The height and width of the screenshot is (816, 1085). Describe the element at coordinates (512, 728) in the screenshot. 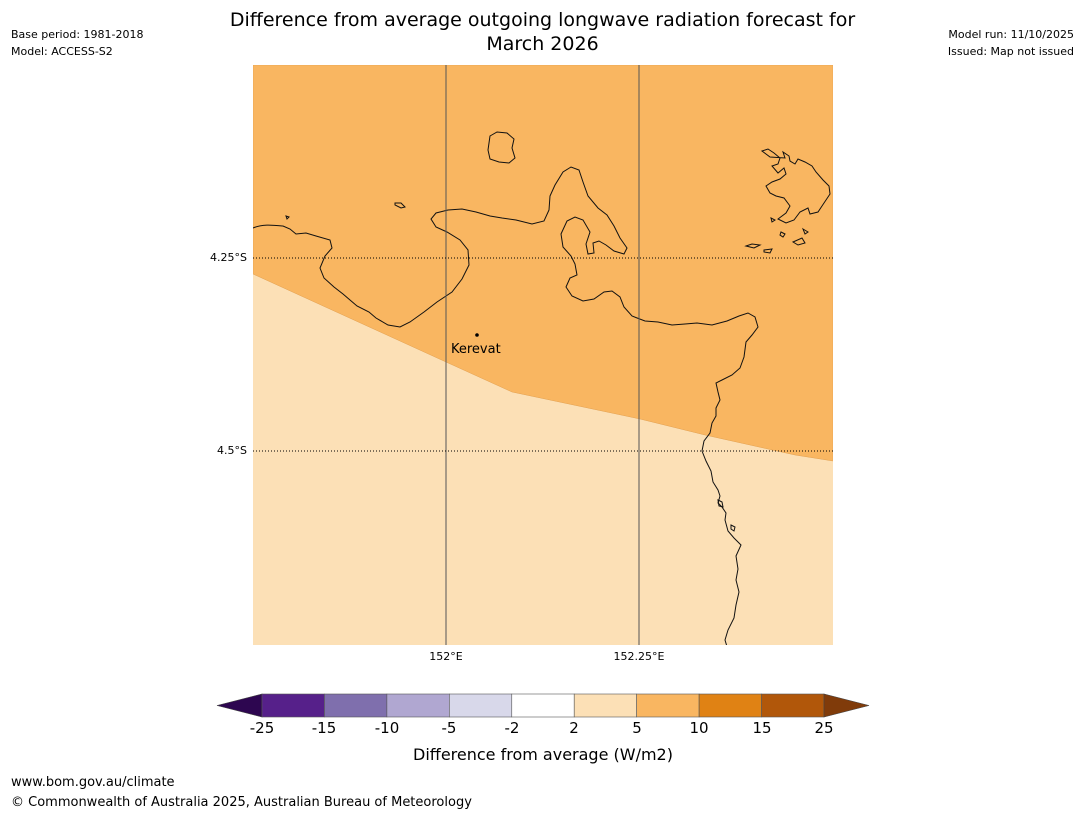

I see `colorbar-tick: -2` at that location.